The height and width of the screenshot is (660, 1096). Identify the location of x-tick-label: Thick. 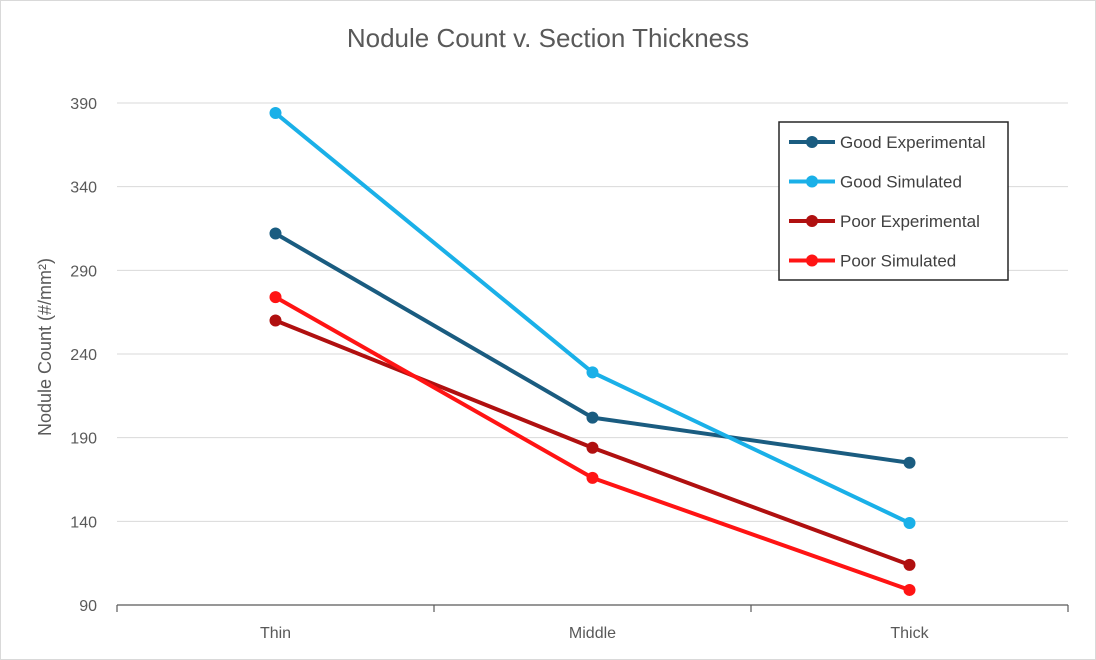
(909, 633).